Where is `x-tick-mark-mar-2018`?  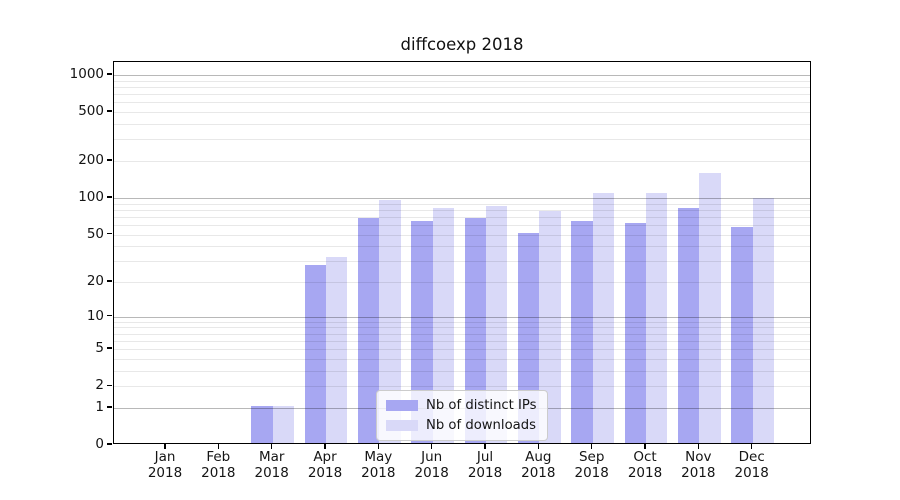 x-tick-mark-mar-2018 is located at coordinates (272, 446).